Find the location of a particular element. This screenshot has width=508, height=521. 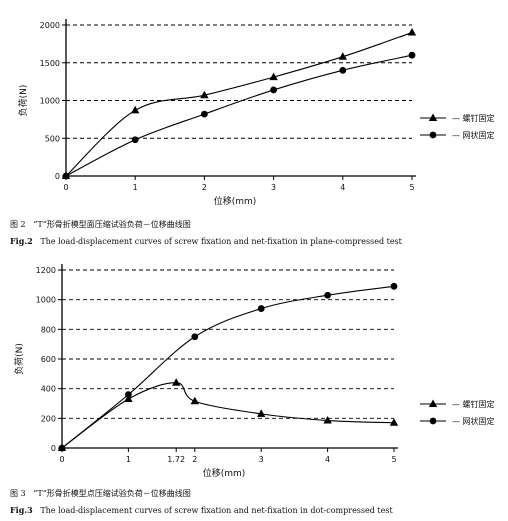

fig3-caption-cn: 图 3 “T”形骨折模型点压缩试验负荷－位移曲线图 is located at coordinates (100, 493).